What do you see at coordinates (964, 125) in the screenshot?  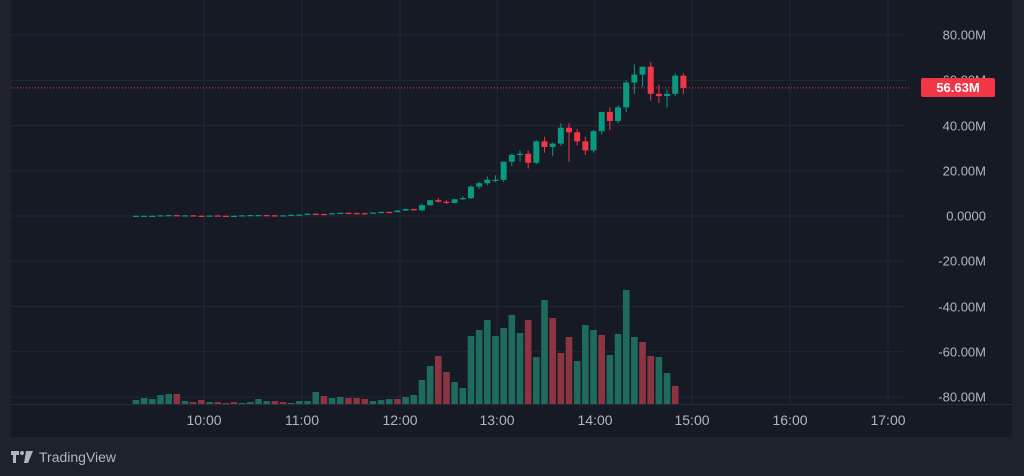 I see `price-axis-label: 40.00M` at bounding box center [964, 125].